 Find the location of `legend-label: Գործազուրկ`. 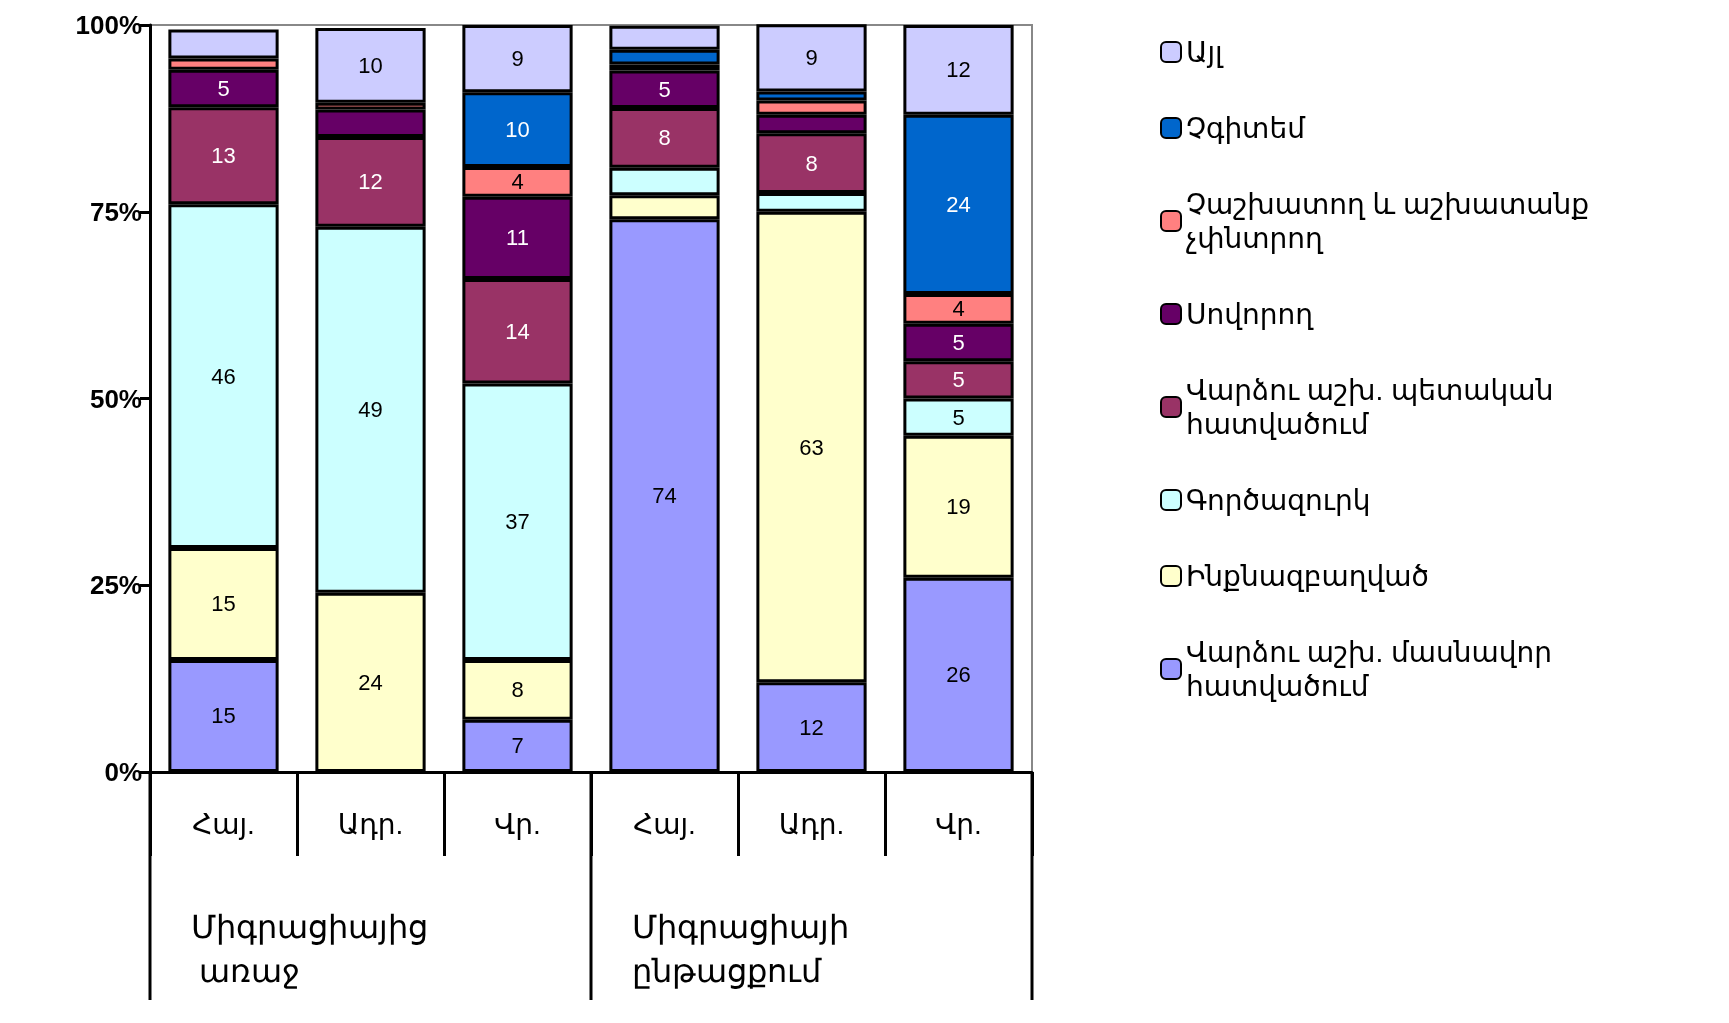

legend-label: Գործազուրկ is located at coordinates (1278, 500).